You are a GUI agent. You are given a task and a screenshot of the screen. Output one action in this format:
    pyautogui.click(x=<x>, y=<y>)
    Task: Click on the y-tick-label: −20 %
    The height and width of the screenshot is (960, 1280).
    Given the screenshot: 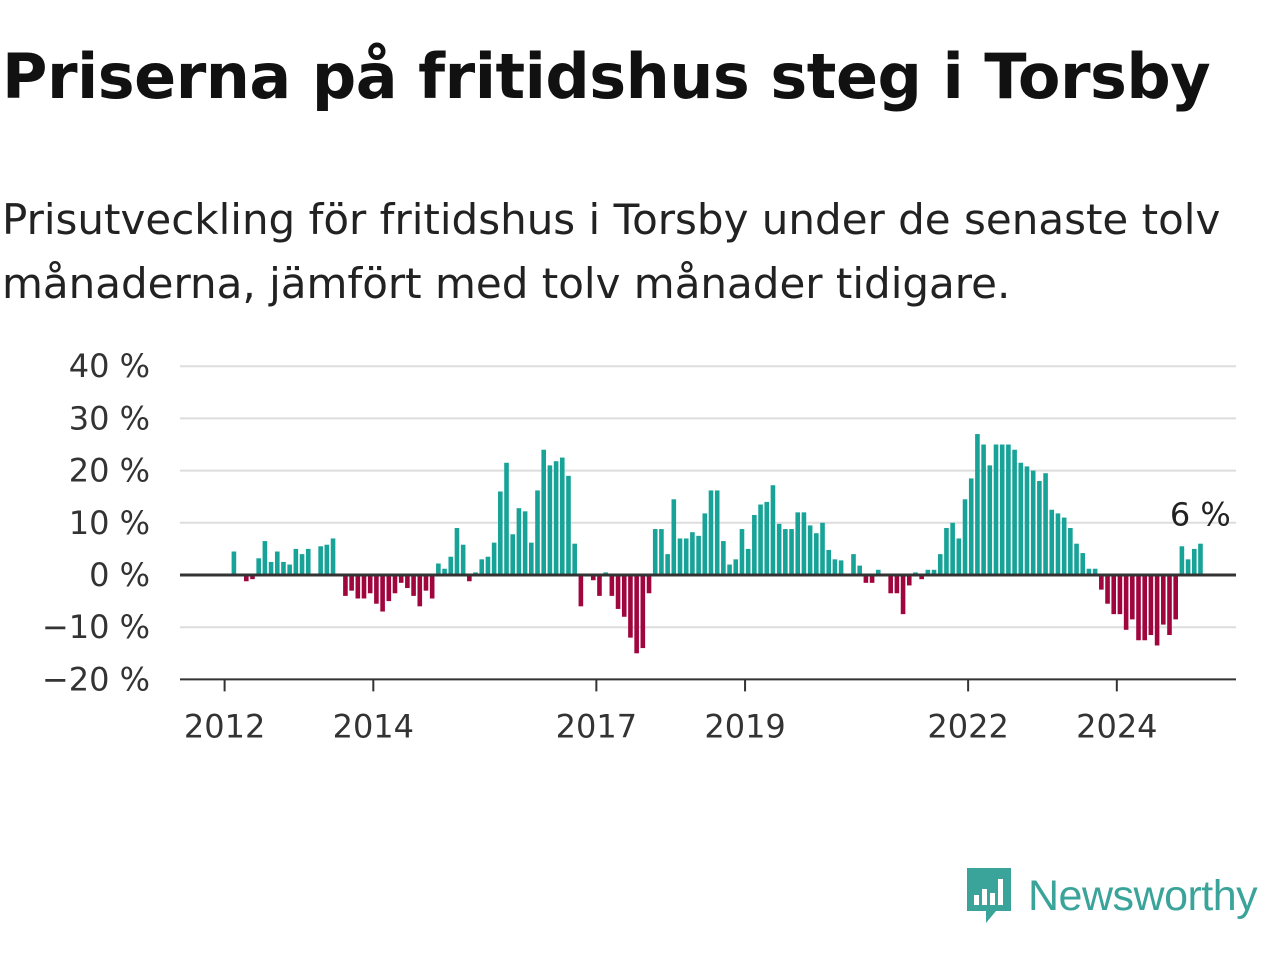 What is the action you would take?
    pyautogui.click(x=96, y=679)
    